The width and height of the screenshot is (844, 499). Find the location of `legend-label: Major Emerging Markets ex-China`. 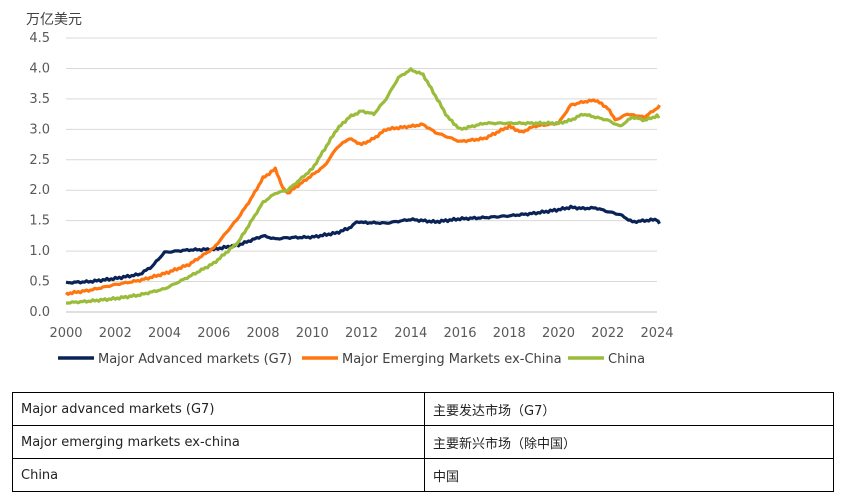

legend-label: Major Emerging Markets ex-China is located at coordinates (452, 359).